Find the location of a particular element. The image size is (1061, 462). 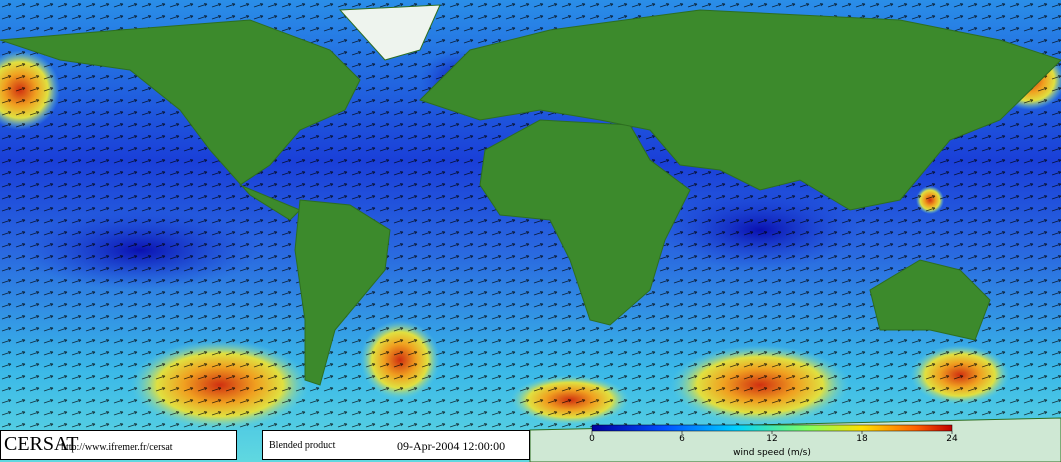

colorbar-scale is located at coordinates (772, 428).